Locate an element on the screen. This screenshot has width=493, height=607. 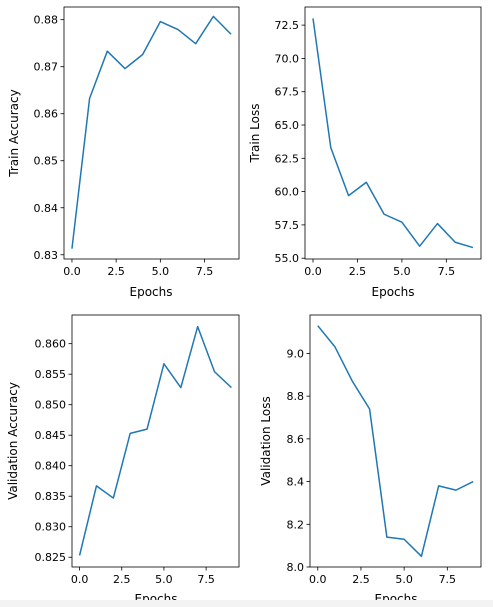
y-tick-label: 0.88 is located at coordinates (46, 20).